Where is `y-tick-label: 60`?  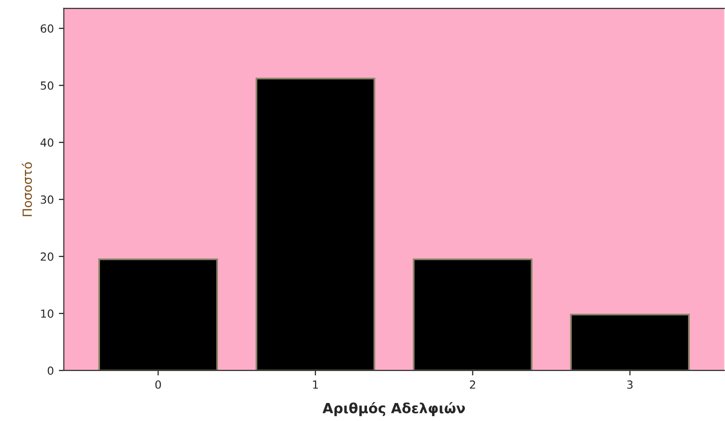 y-tick-label: 60 is located at coordinates (47, 28).